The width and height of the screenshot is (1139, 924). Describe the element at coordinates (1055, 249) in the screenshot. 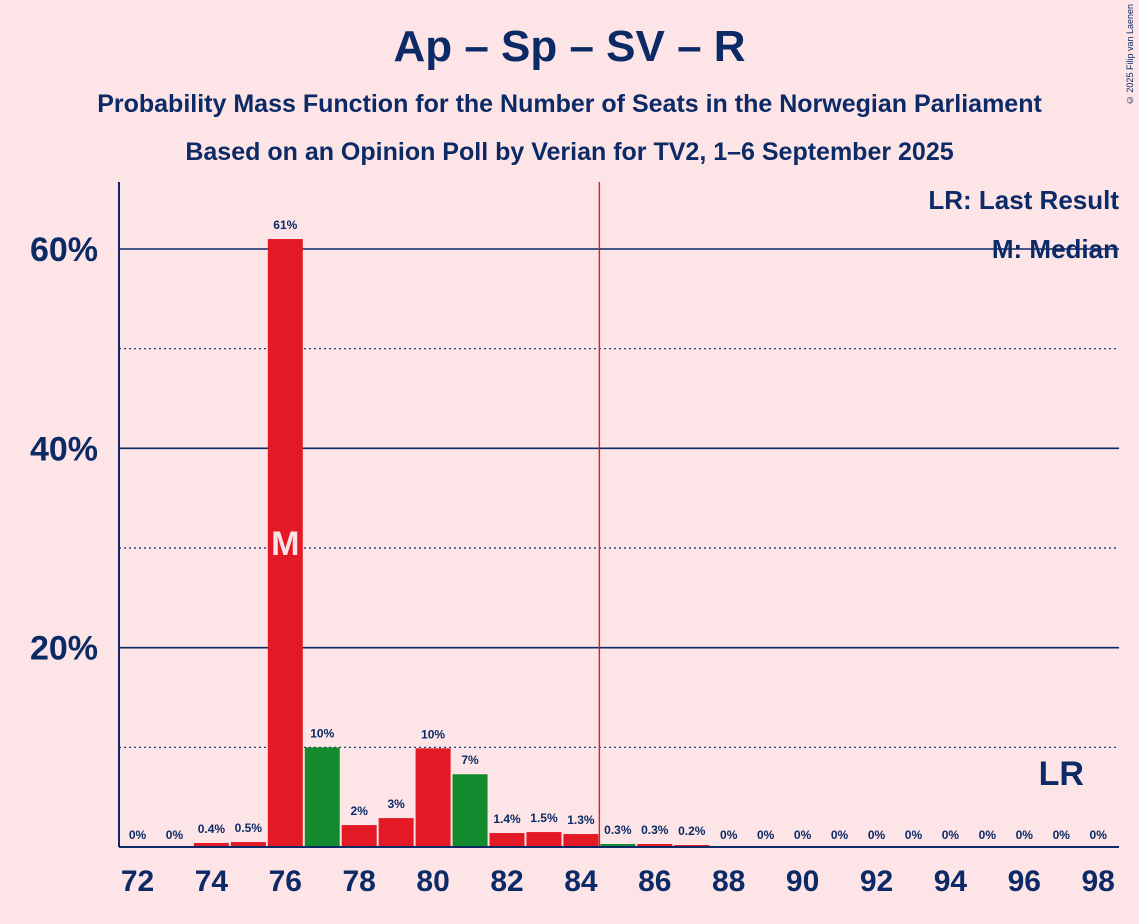

I see `legend-median: M: Median` at that location.